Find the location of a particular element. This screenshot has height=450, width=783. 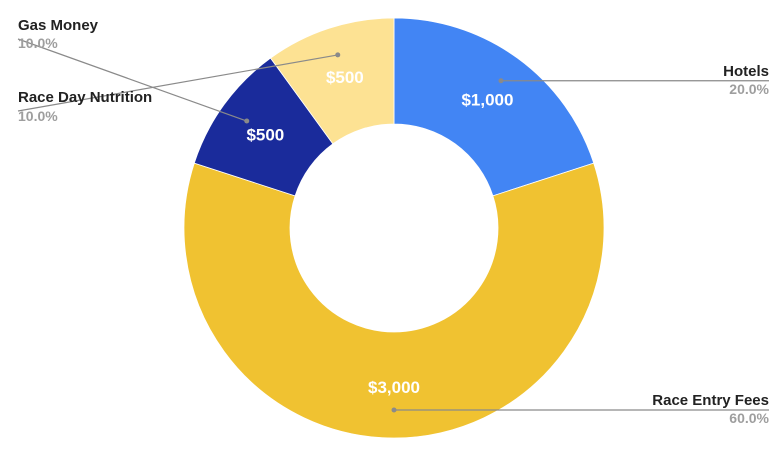

slice-race-day-nutrition is located at coordinates (332, 81).